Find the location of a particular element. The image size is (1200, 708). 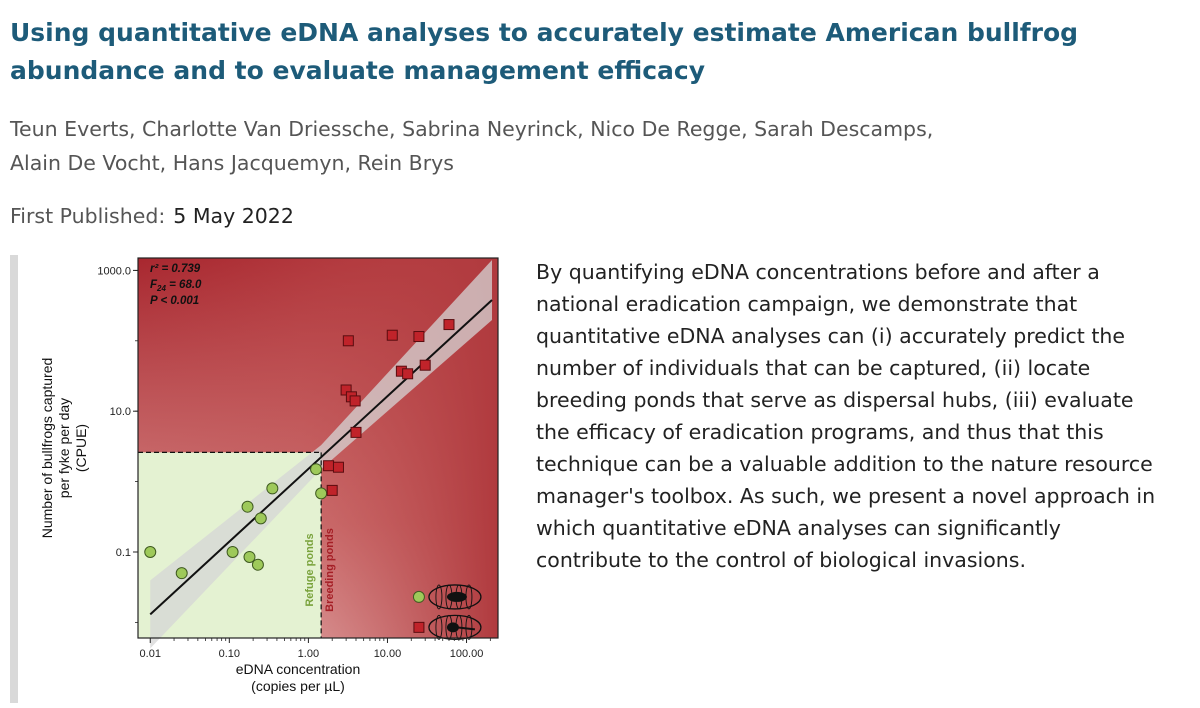

stat-f-value: F24 = 68.0 is located at coordinates (176, 286).